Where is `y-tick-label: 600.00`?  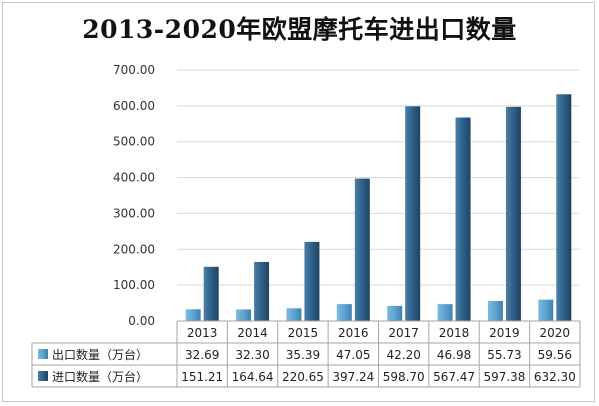 y-tick-label: 600.00 is located at coordinates (134, 106).